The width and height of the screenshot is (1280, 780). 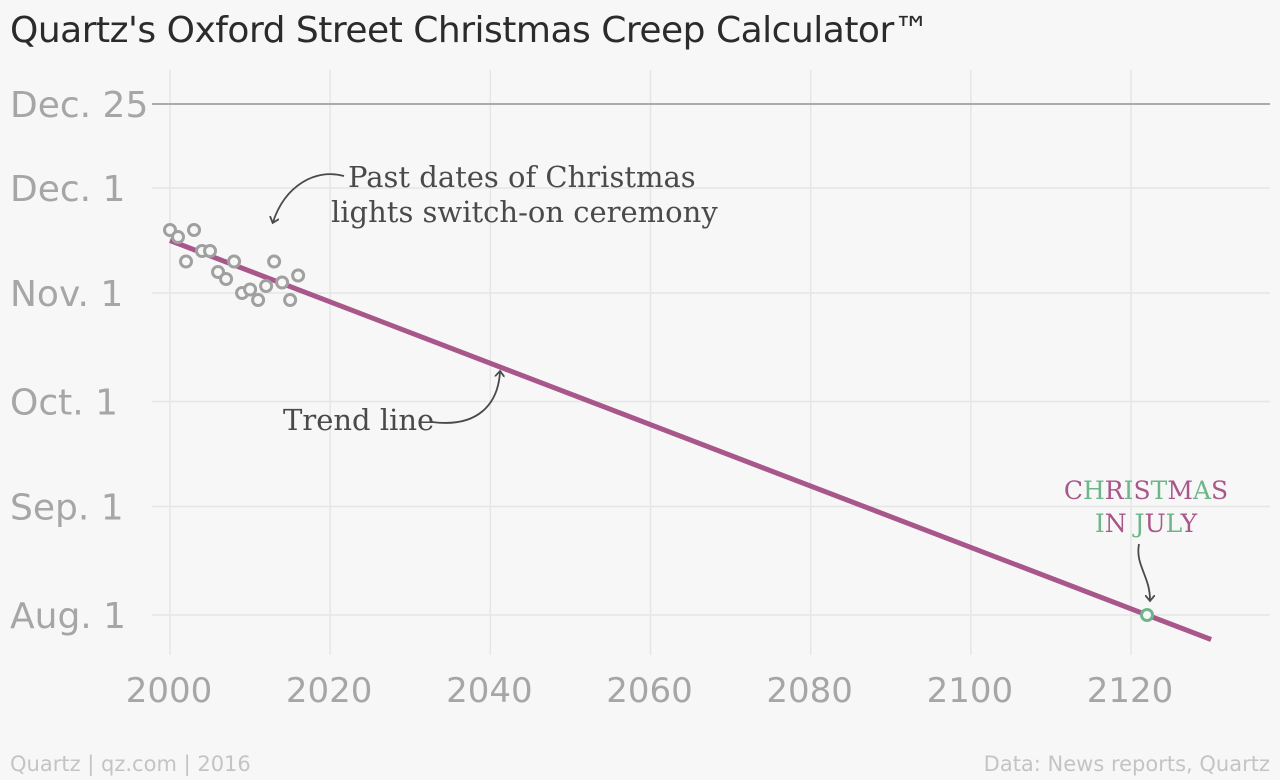 What do you see at coordinates (329, 691) in the screenshot?
I see `x-tick-label: 2020` at bounding box center [329, 691].